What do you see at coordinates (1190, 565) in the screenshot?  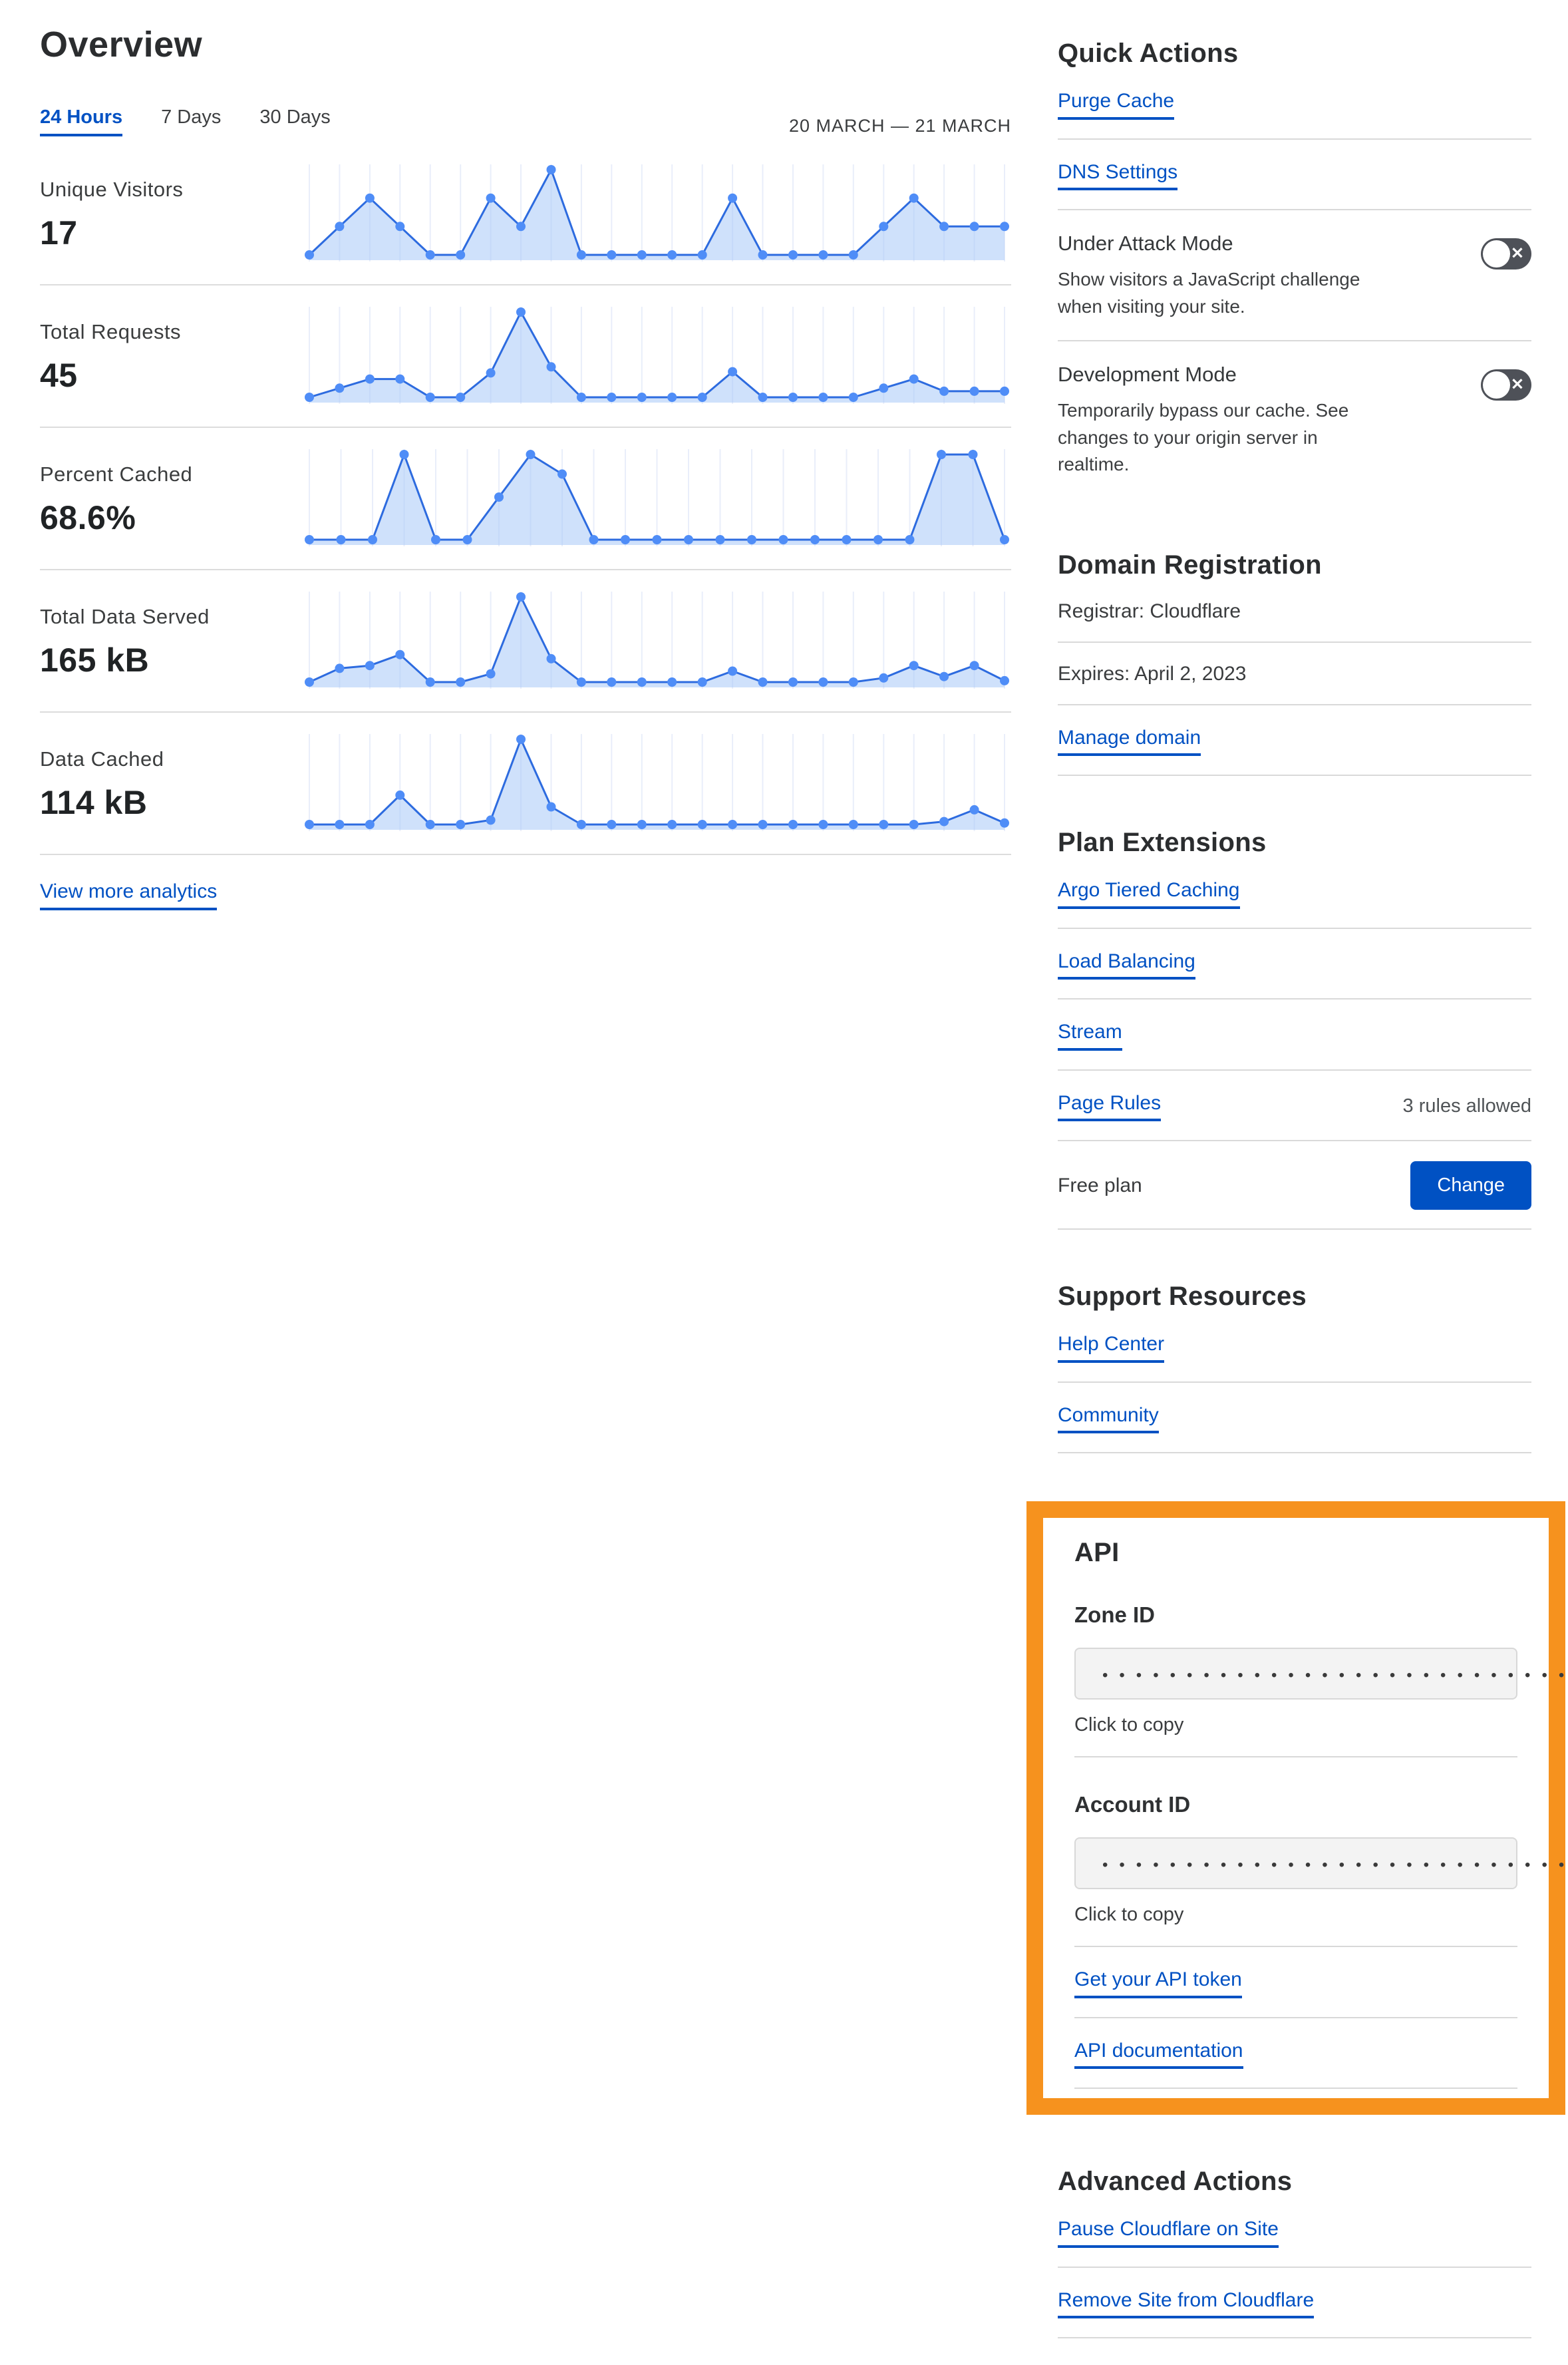 I see `domain-registration-title: Domain Registration` at bounding box center [1190, 565].